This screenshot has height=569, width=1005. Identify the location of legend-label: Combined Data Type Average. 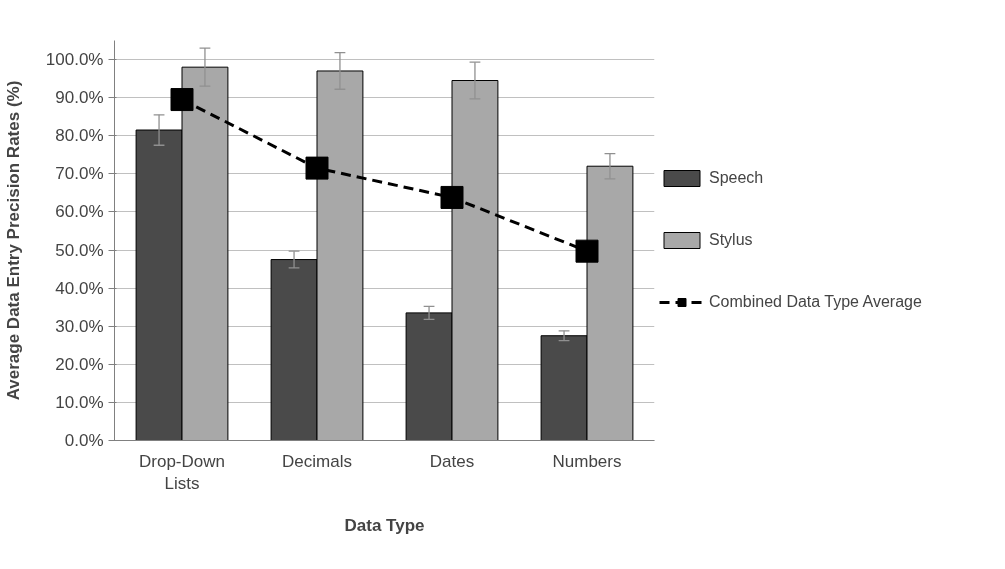
(815, 302).